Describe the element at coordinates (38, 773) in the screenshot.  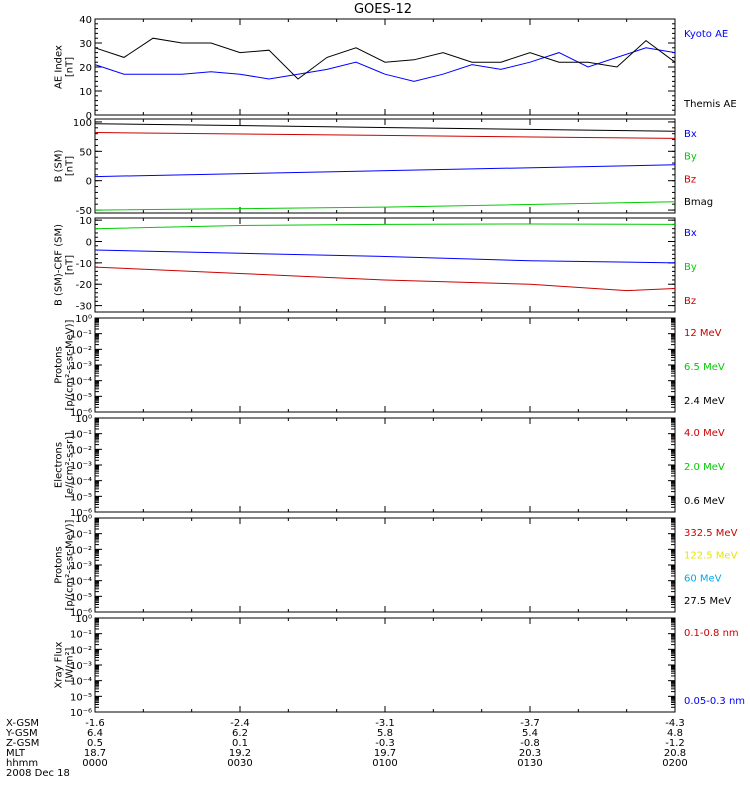
I see `date-label: 2008 Dec 18` at that location.